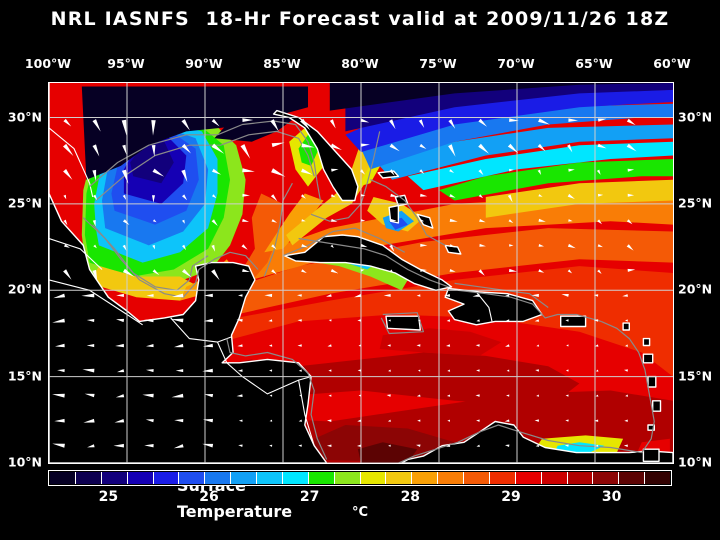 This screenshot has width=720, height=540. Describe the element at coordinates (440, 342) in the screenshot. I see `isotherm-band-29.4` at that location.